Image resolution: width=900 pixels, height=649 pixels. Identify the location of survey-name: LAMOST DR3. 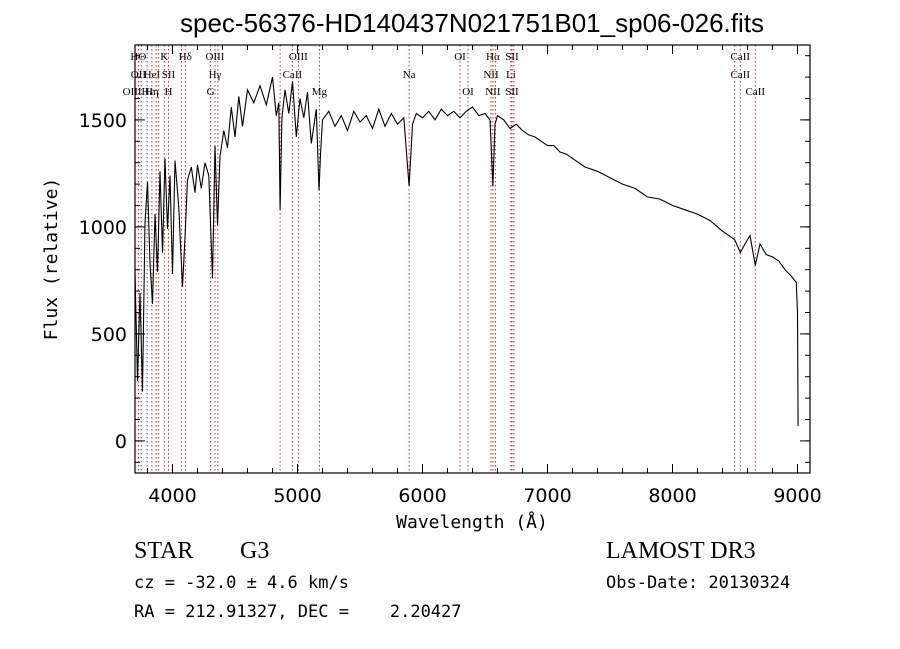
(681, 551).